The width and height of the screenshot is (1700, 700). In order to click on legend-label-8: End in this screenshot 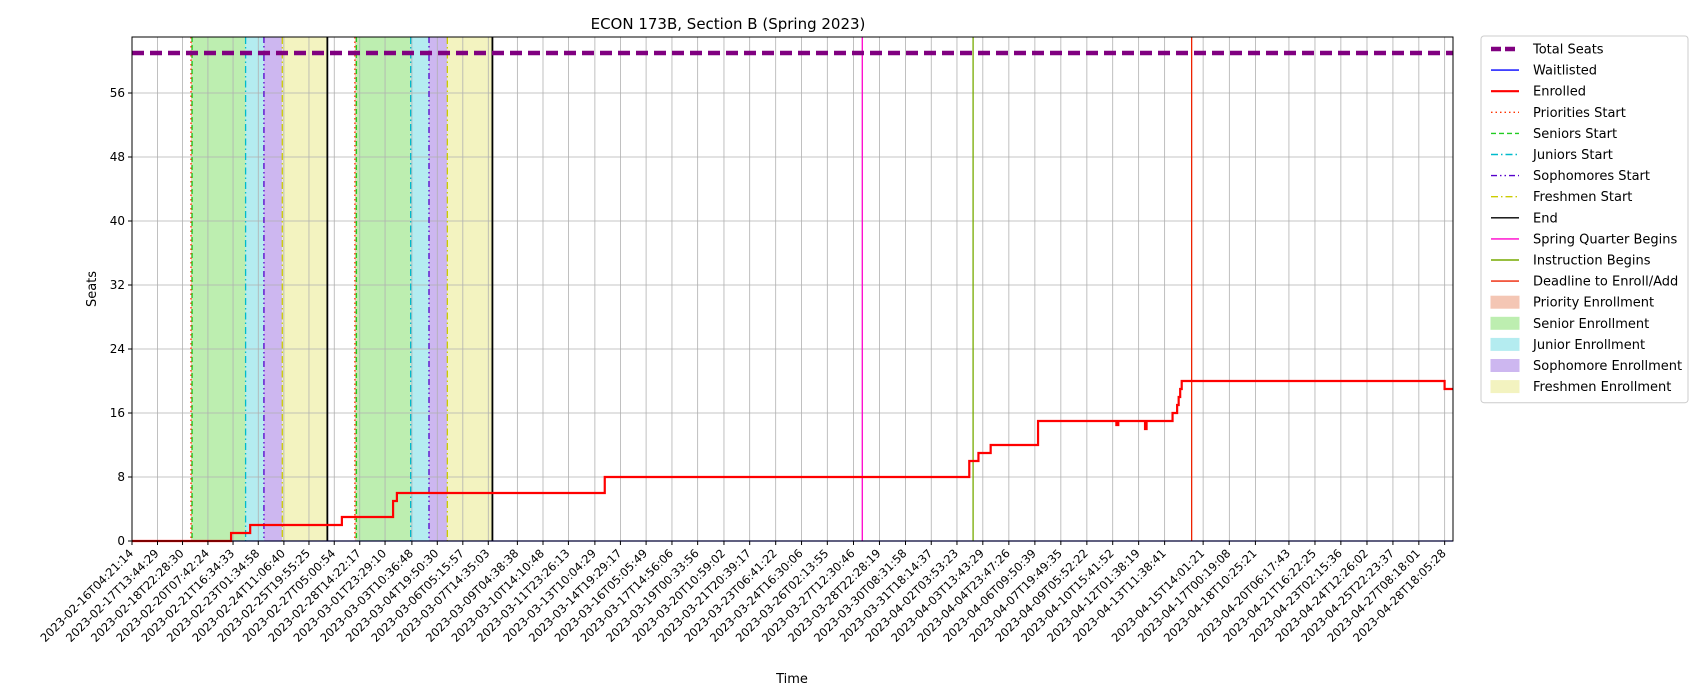, I will do `click(1545, 218)`.